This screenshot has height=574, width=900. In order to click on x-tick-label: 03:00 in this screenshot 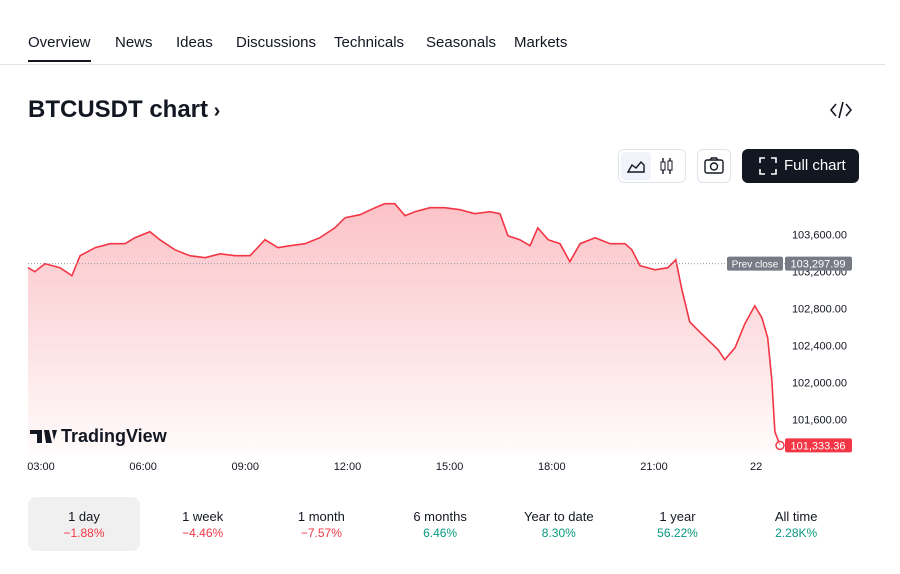, I will do `click(41, 467)`.